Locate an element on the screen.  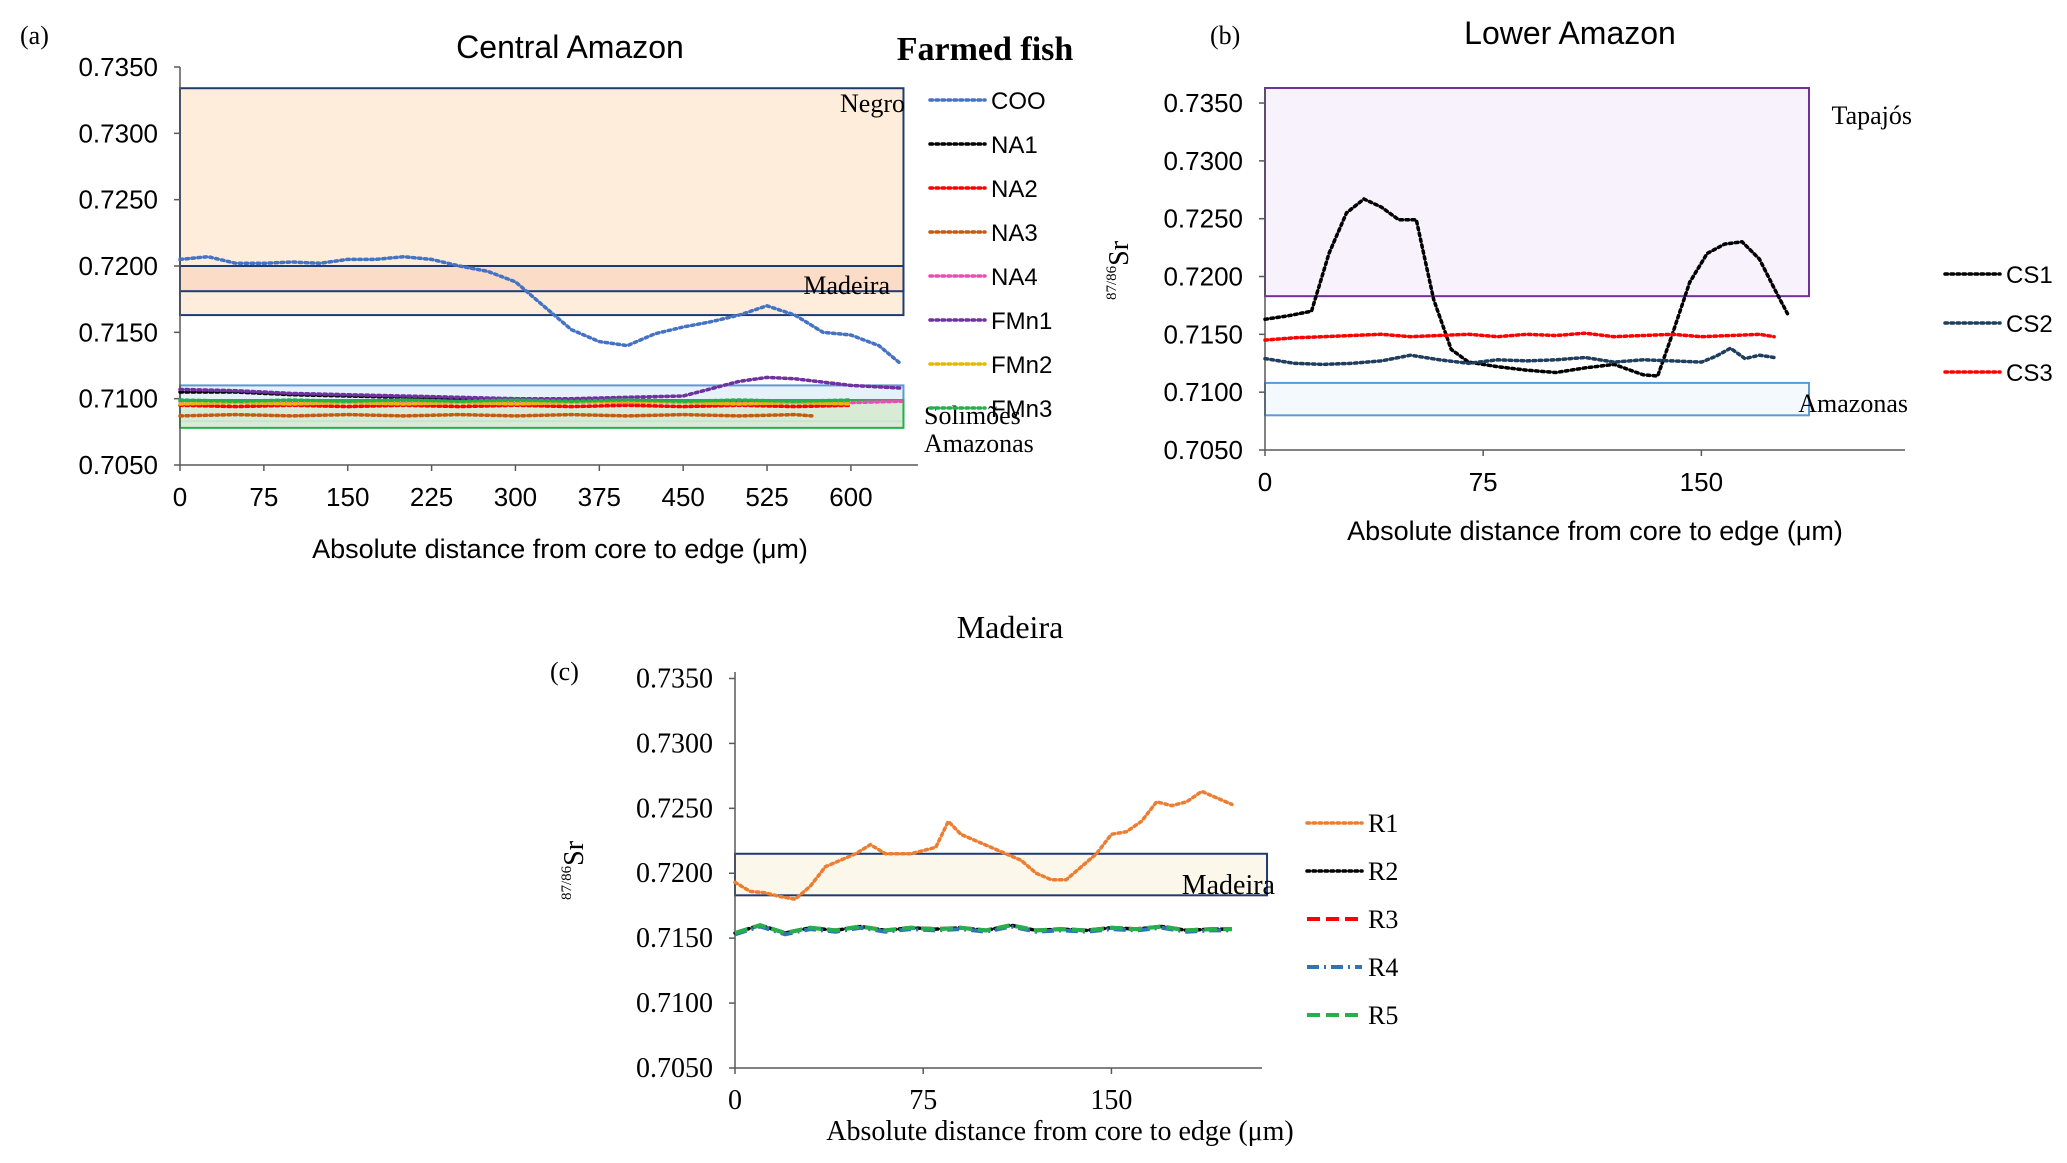
panel-c-title: Madeira is located at coordinates (1010, 627).